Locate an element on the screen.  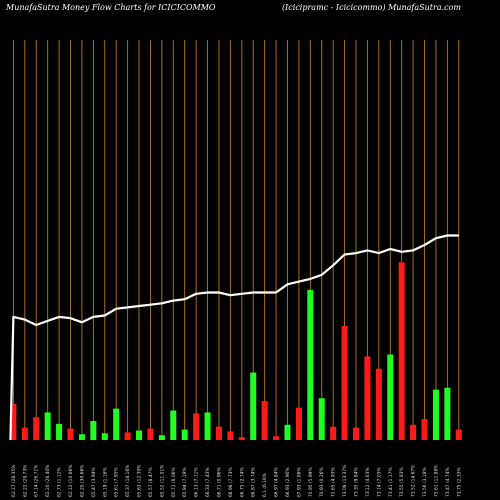
x-tick-label: 62.20 (30.66% is located at coordinates (82, 481).